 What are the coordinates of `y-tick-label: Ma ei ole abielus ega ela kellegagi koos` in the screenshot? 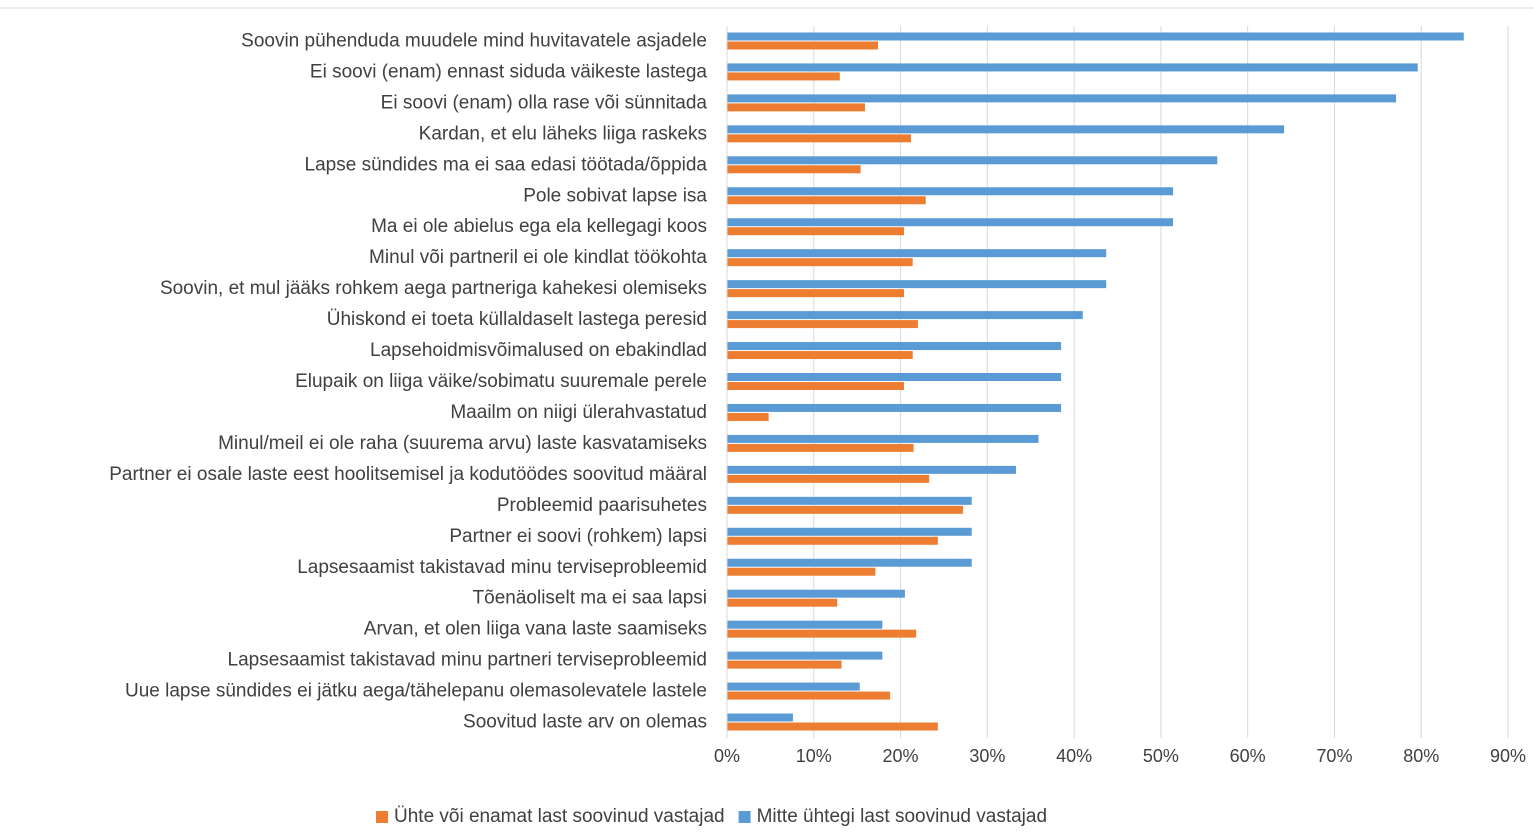 It's located at (539, 226).